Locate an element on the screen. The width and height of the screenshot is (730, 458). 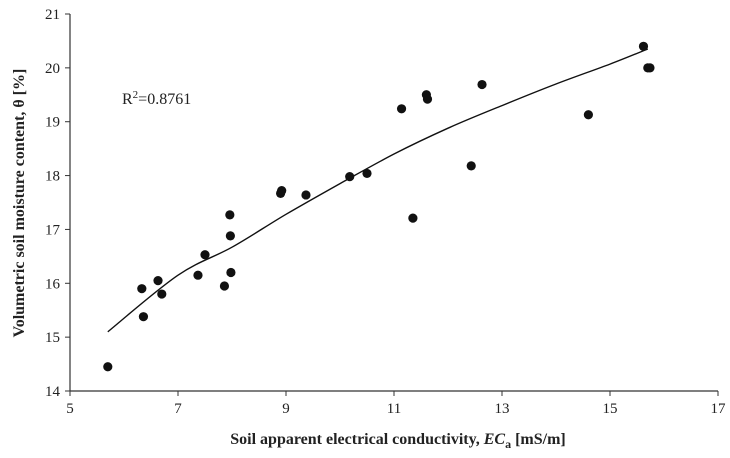
y-axis-ticks: 14 15 16 17 18 19 20 21 is located at coordinates (57, 203).